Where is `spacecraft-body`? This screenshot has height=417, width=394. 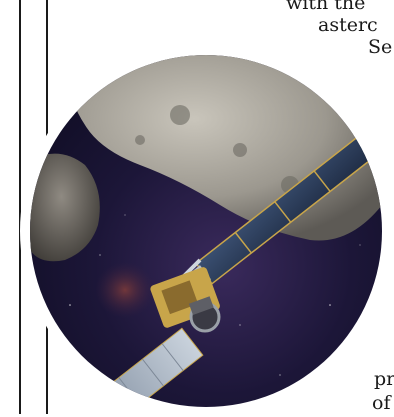
spacecraft-body is located at coordinates (185, 300).